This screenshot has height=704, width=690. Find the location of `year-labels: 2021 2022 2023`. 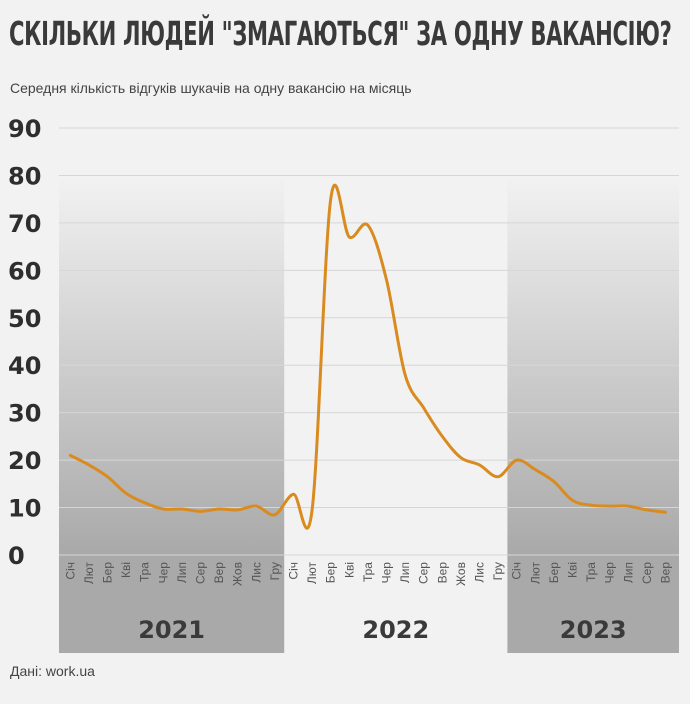

year-labels: 2021 2022 2023 is located at coordinates (382, 630).